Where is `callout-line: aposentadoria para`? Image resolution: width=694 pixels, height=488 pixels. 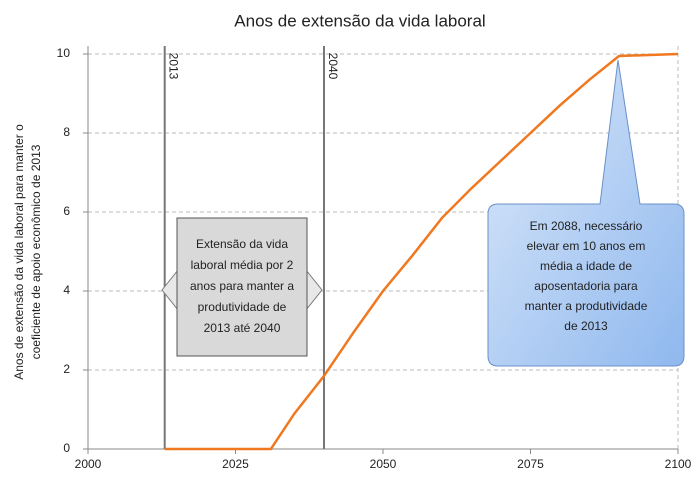
callout-line: aposentadoria para is located at coordinates (586, 286).